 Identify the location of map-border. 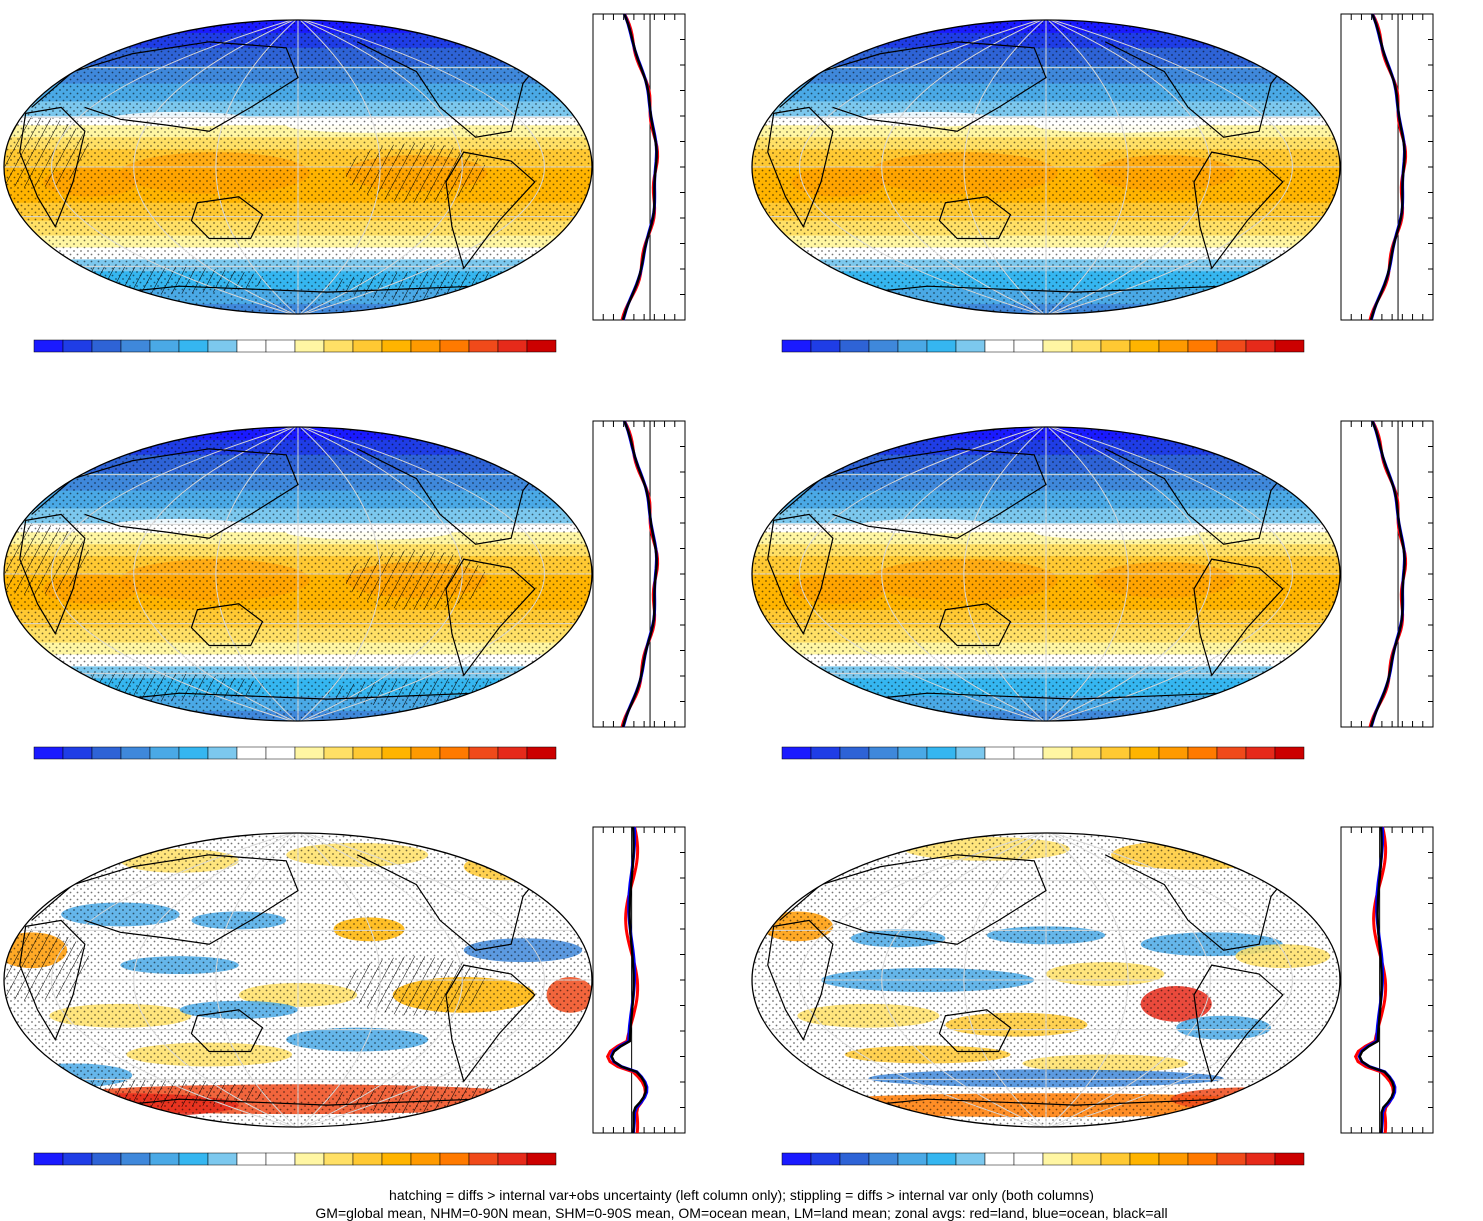
(1046, 167).